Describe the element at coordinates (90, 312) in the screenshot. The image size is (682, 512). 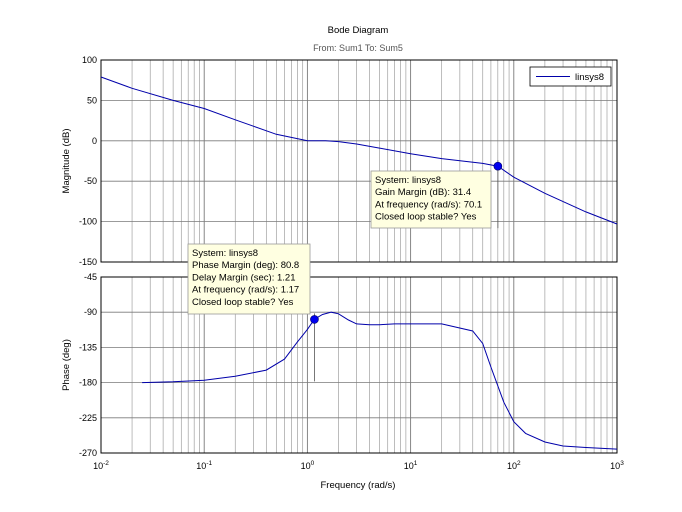
I see `phase-y-tick-label: -90` at that location.